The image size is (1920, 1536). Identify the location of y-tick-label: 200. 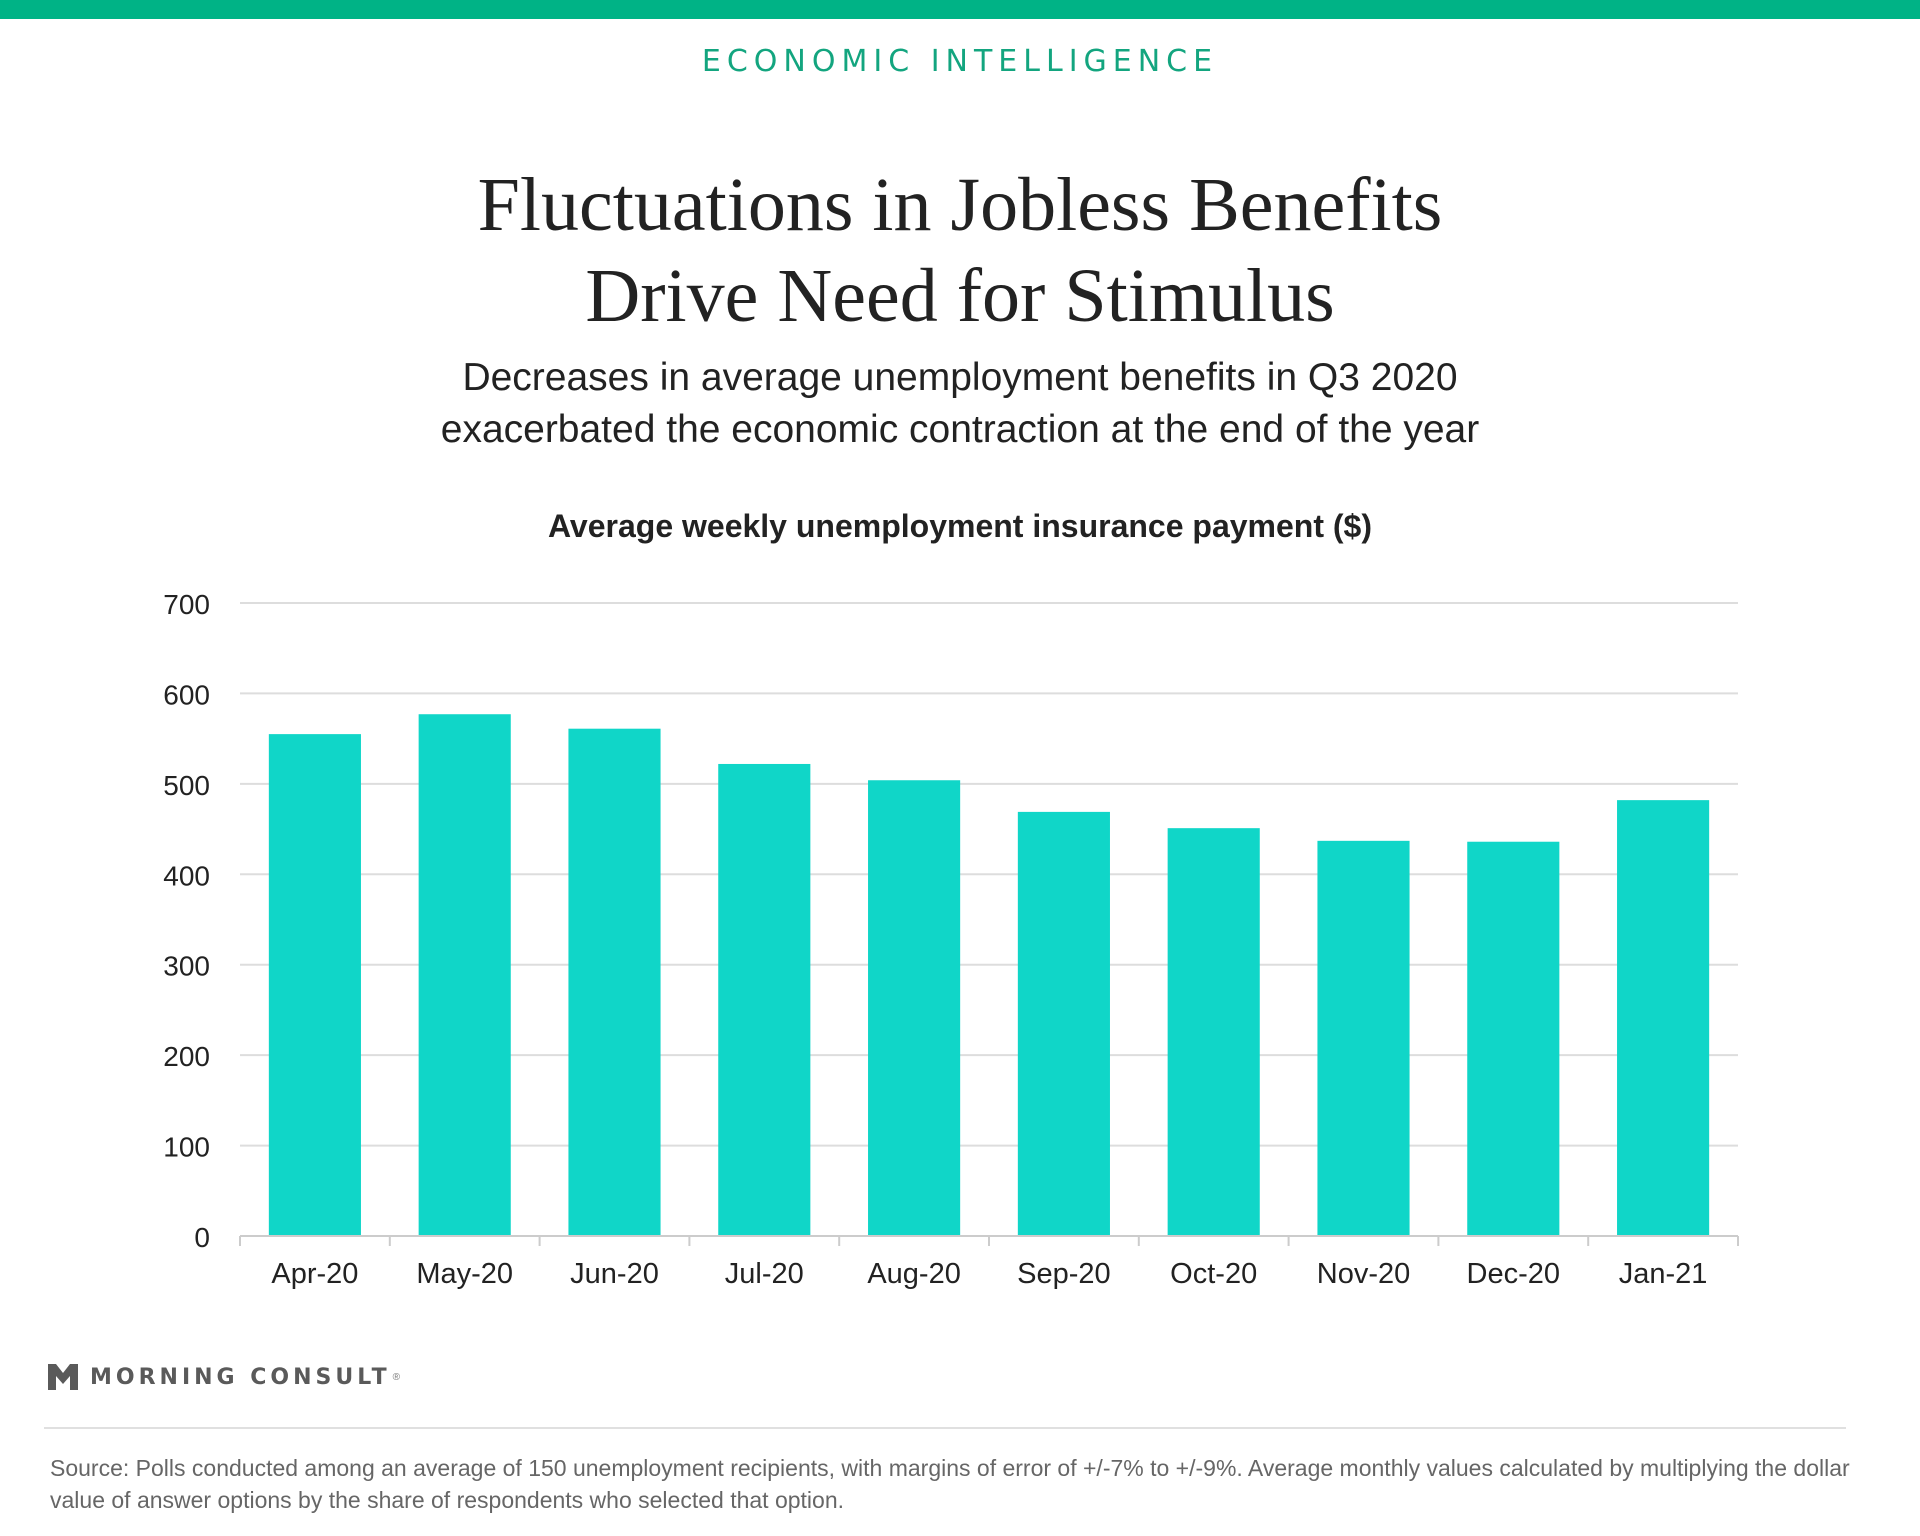
(186, 1056).